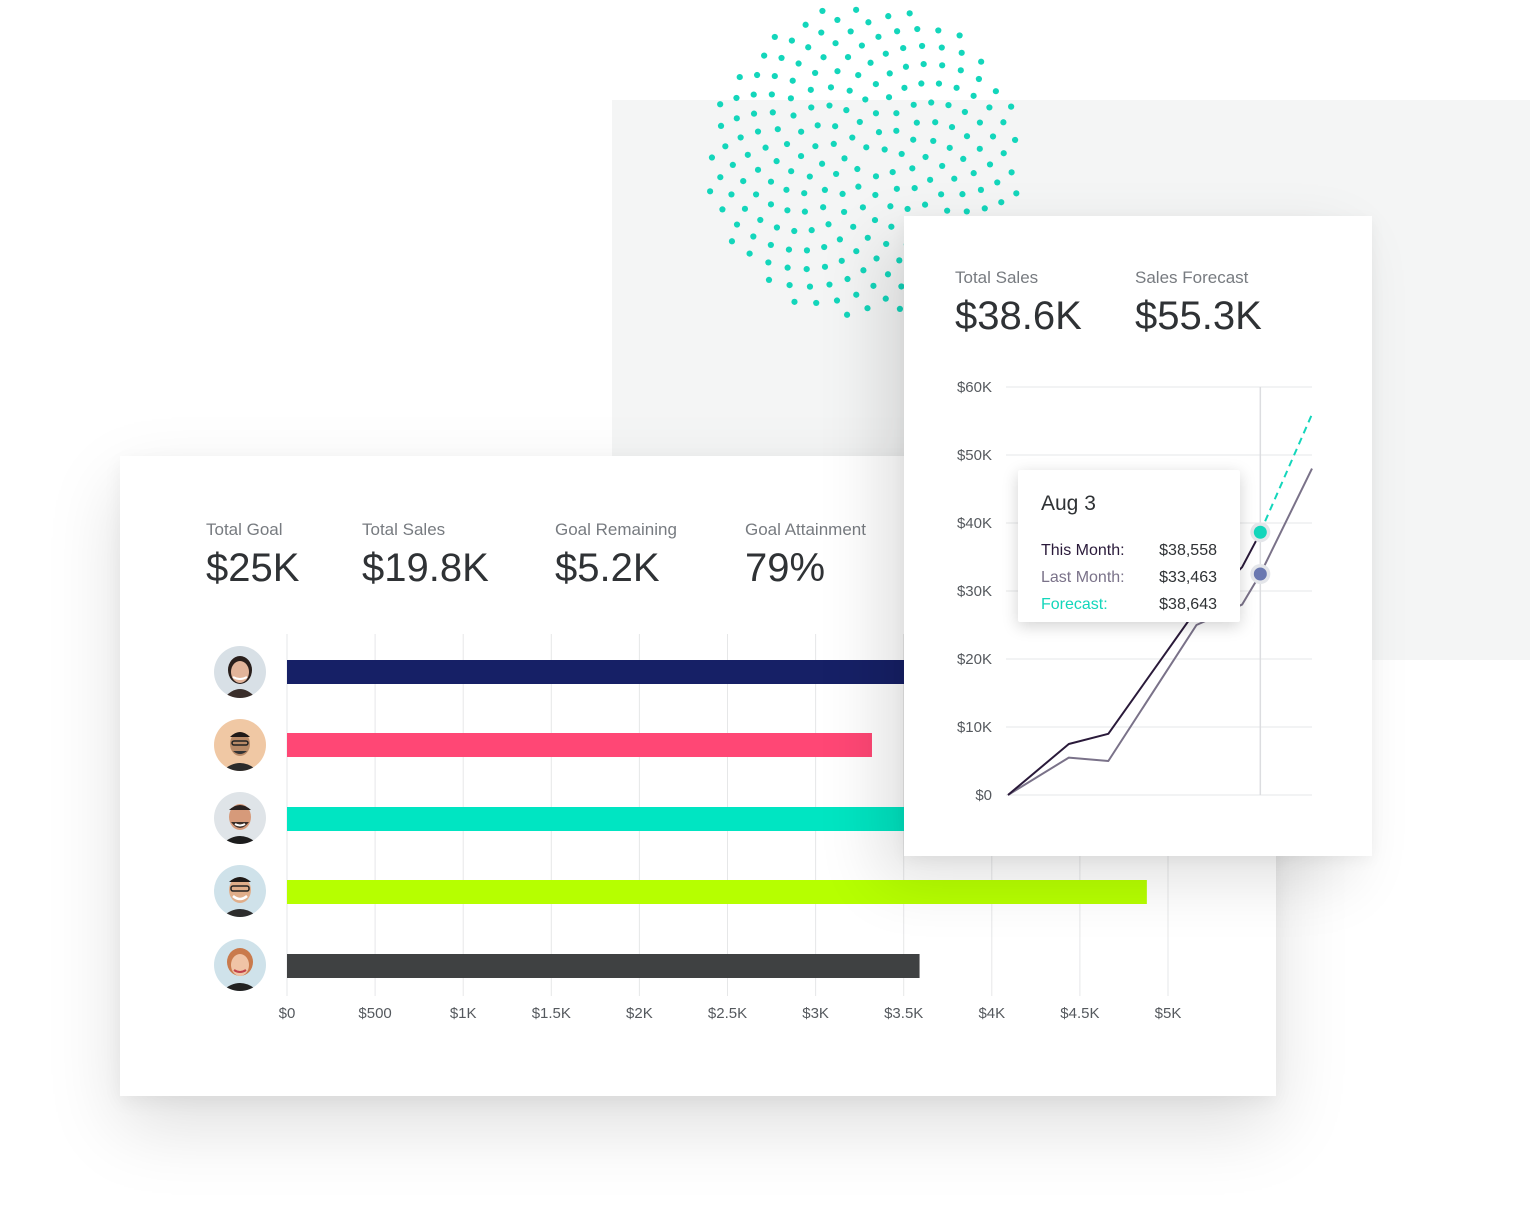 The image size is (1530, 1216). I want to click on y-tick-label: $40K, so click(974, 523).